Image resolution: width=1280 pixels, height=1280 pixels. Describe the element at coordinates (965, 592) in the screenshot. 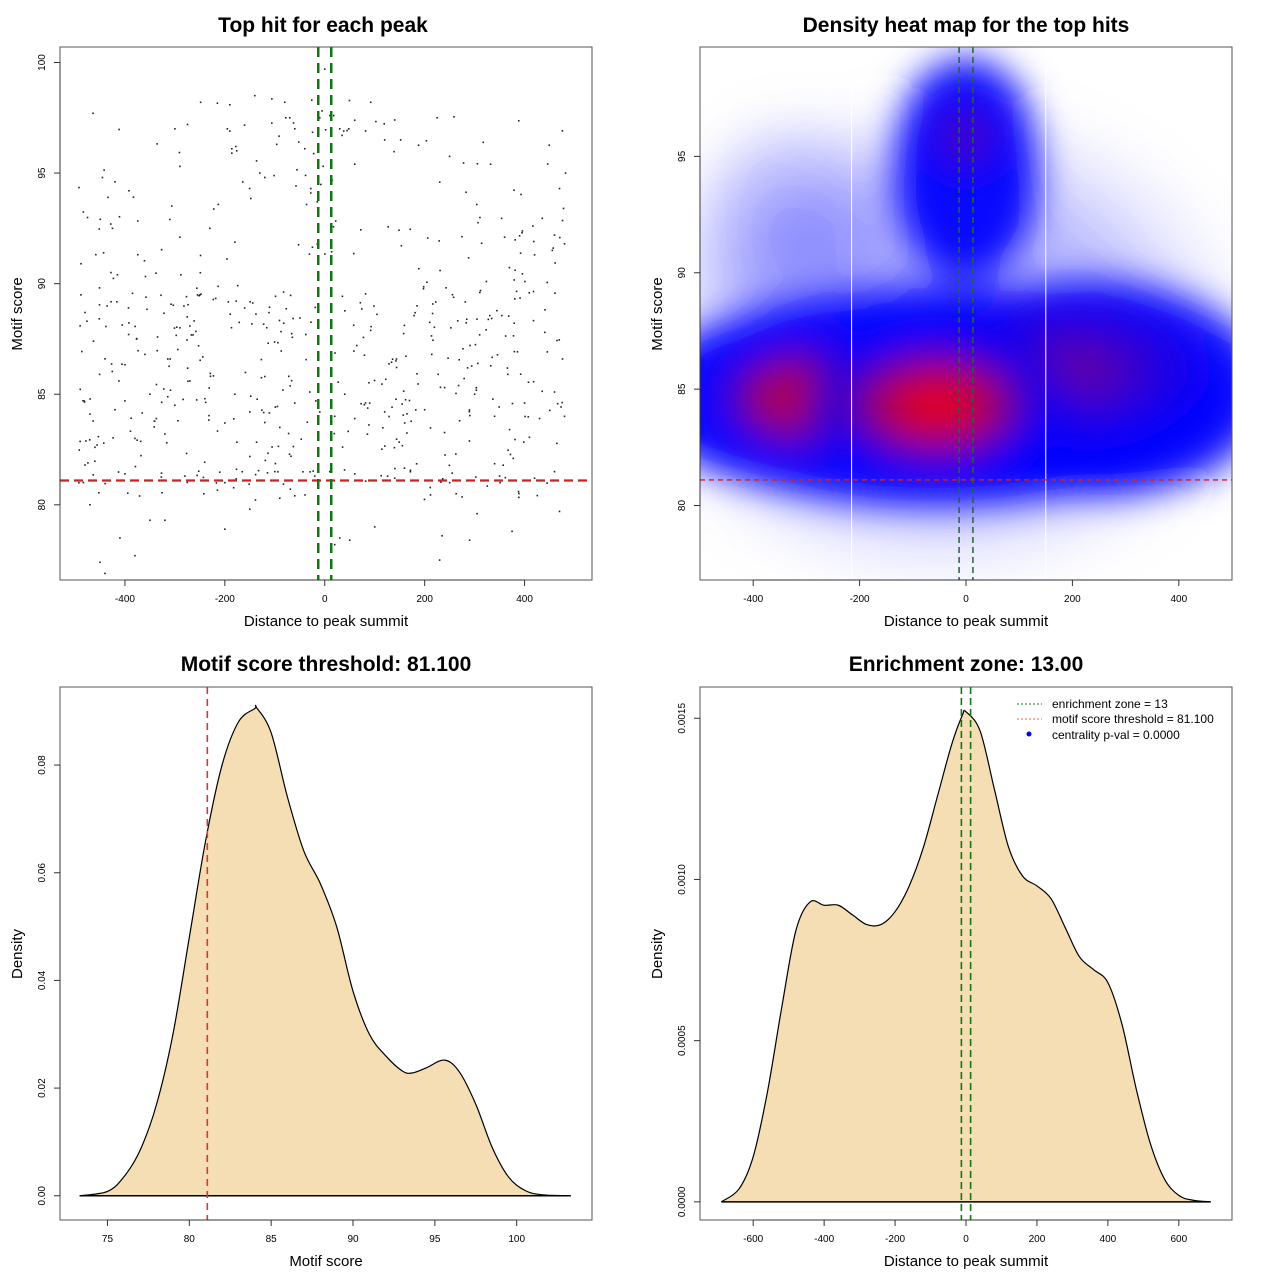

I see `x-axis: -400 -200 0 200 400` at that location.